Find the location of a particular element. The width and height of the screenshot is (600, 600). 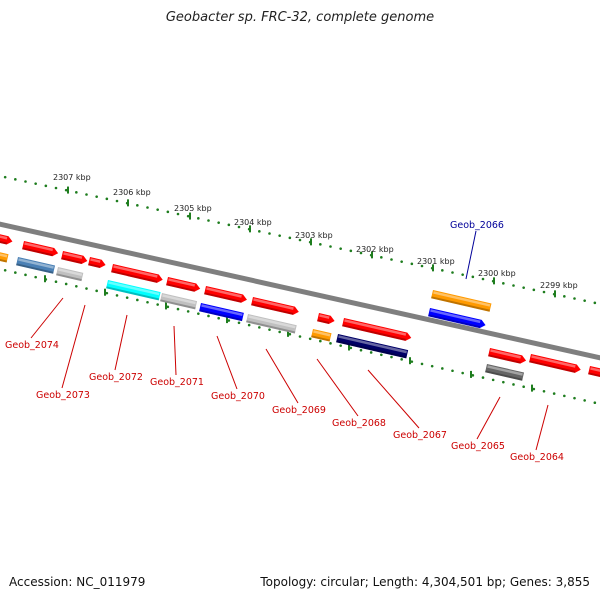

gene-label: Geob_2069 is located at coordinates (299, 410).